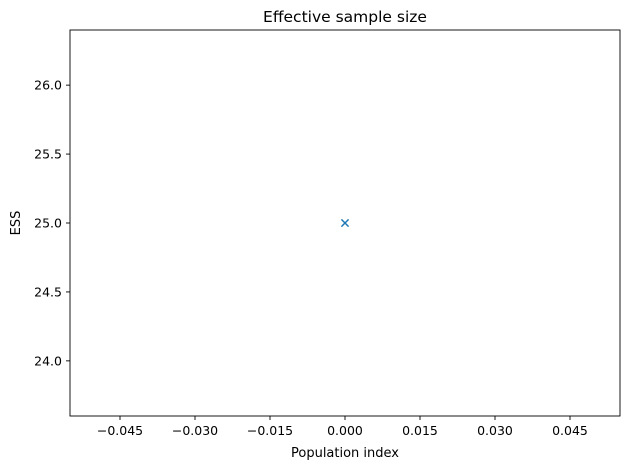 The width and height of the screenshot is (630, 470). I want to click on y-axis: 24.0 24.5 25.0 25.5 26.0, so click(52, 223).